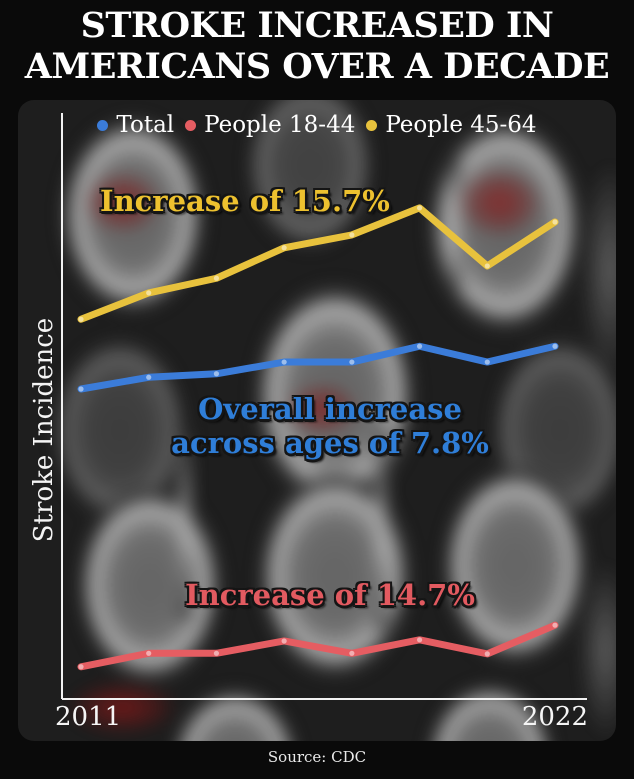 The width and height of the screenshot is (634, 779). What do you see at coordinates (317, 757) in the screenshot?
I see `source-note: Source: CDC` at bounding box center [317, 757].